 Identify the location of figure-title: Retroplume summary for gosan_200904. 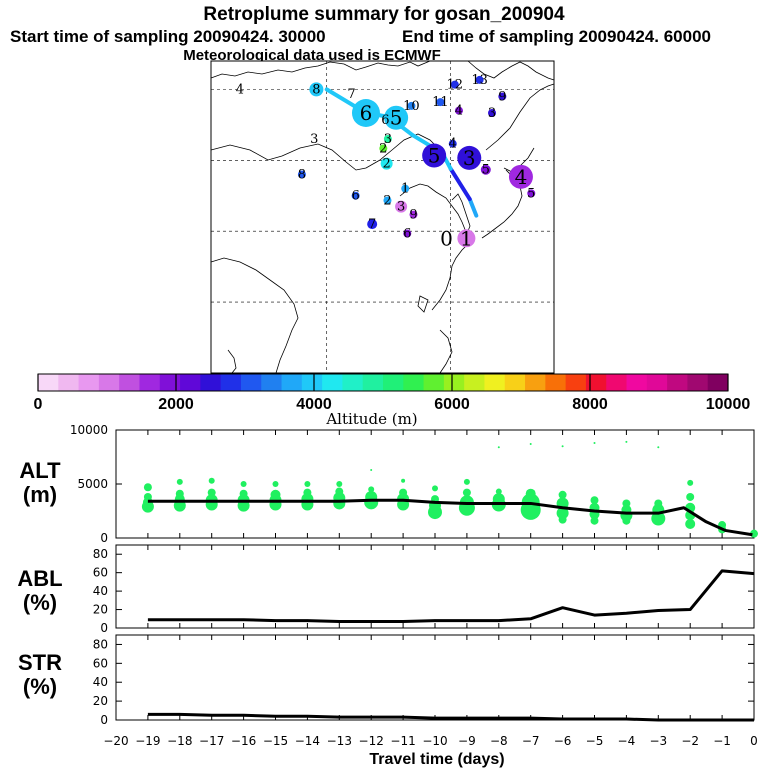
(384, 14).